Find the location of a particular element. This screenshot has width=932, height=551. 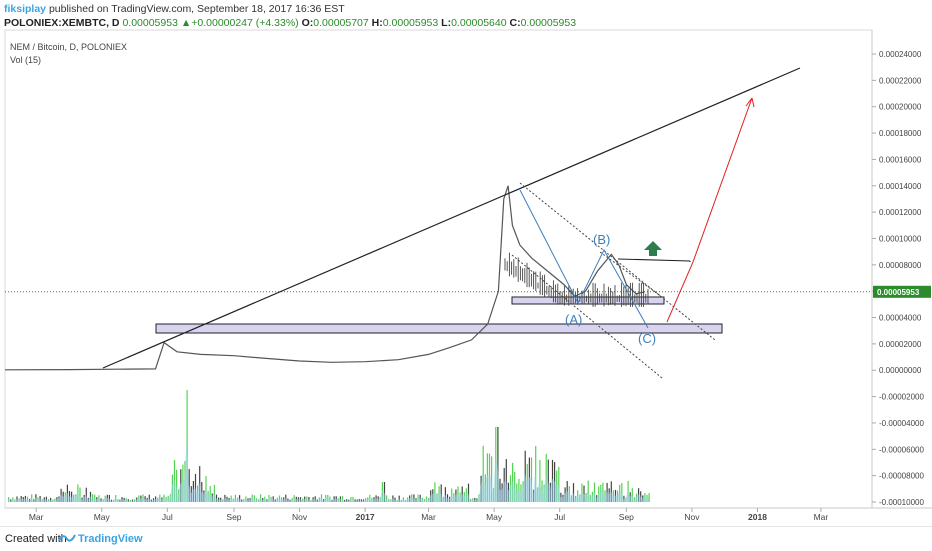

last-price-tag is located at coordinates (902, 291).